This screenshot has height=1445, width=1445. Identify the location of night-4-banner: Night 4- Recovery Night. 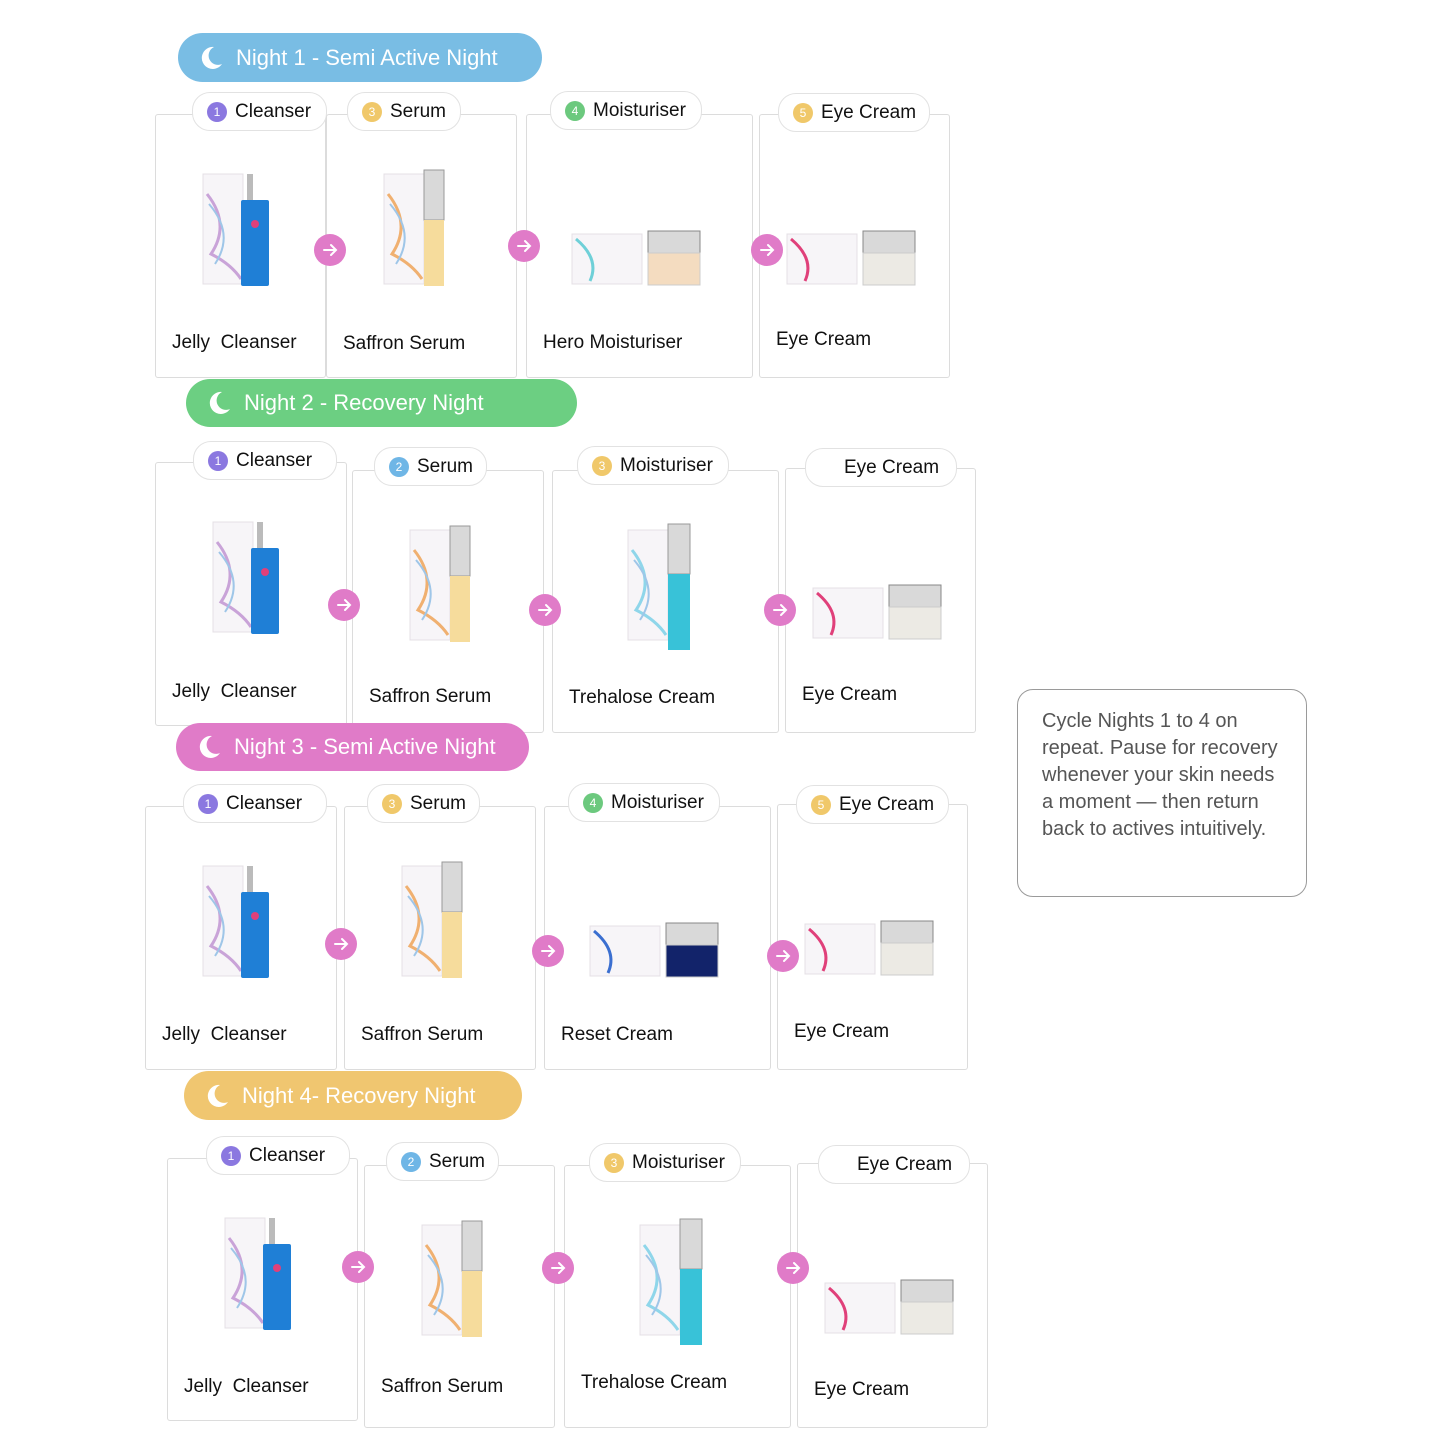
(353, 1095).